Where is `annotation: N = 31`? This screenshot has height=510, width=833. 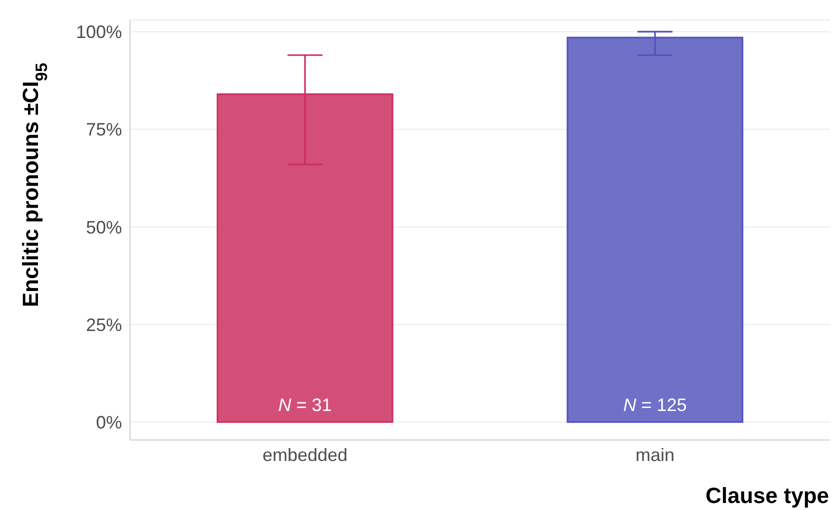 annotation: N = 31 is located at coordinates (305, 404).